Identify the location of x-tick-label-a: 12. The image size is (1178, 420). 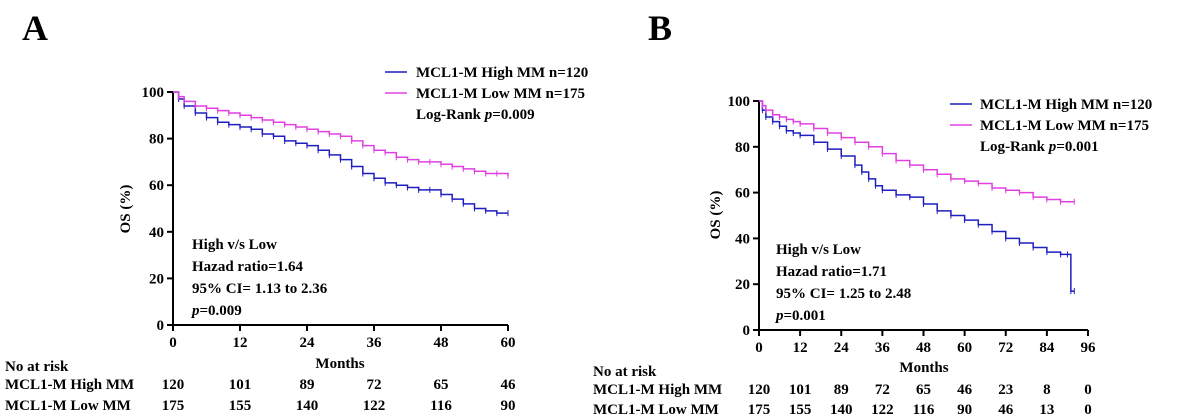
(240, 343).